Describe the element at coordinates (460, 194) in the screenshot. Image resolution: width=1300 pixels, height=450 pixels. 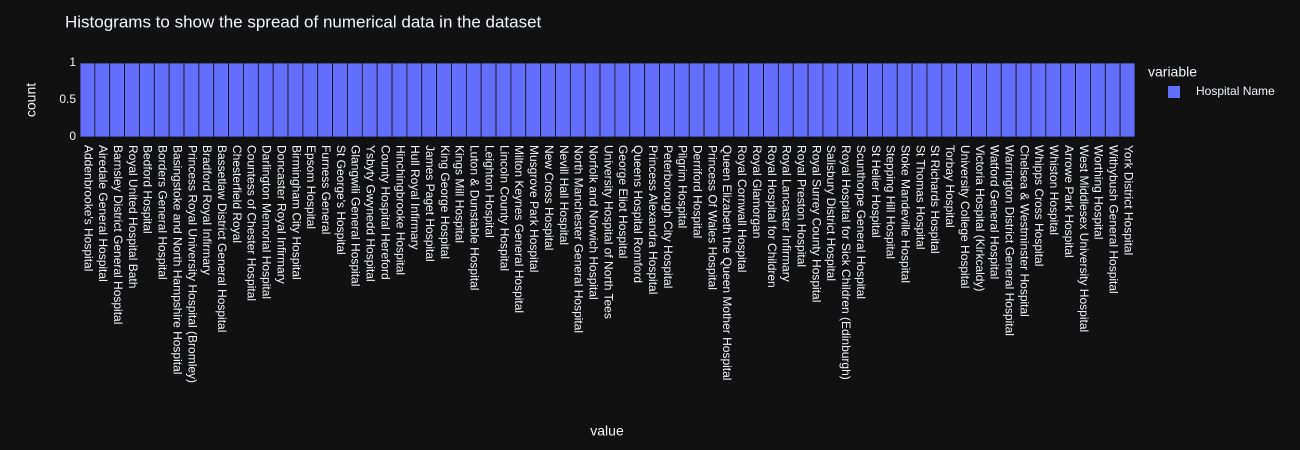
I see `x-tick-label: Kings Mill Hospital` at that location.